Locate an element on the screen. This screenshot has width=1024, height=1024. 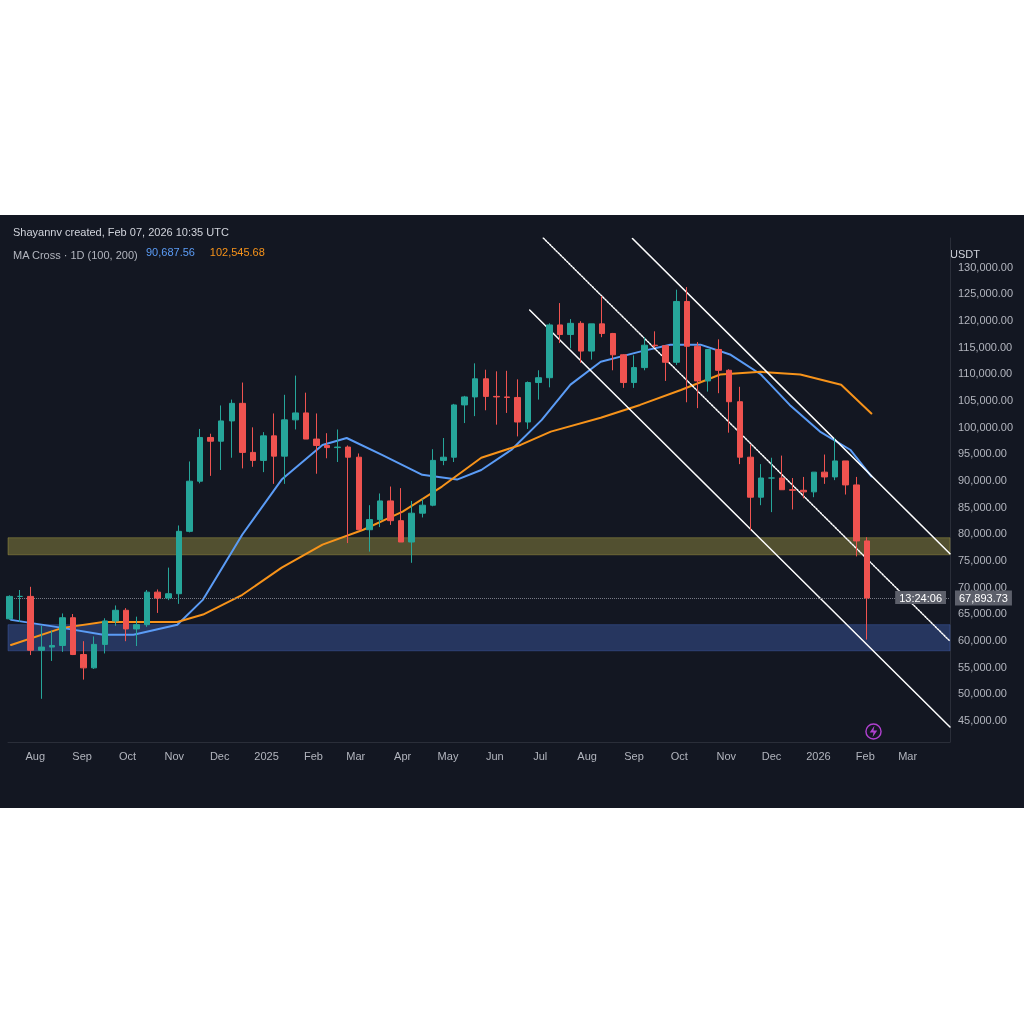
x-tick-label: Oct is located at coordinates (679, 755).